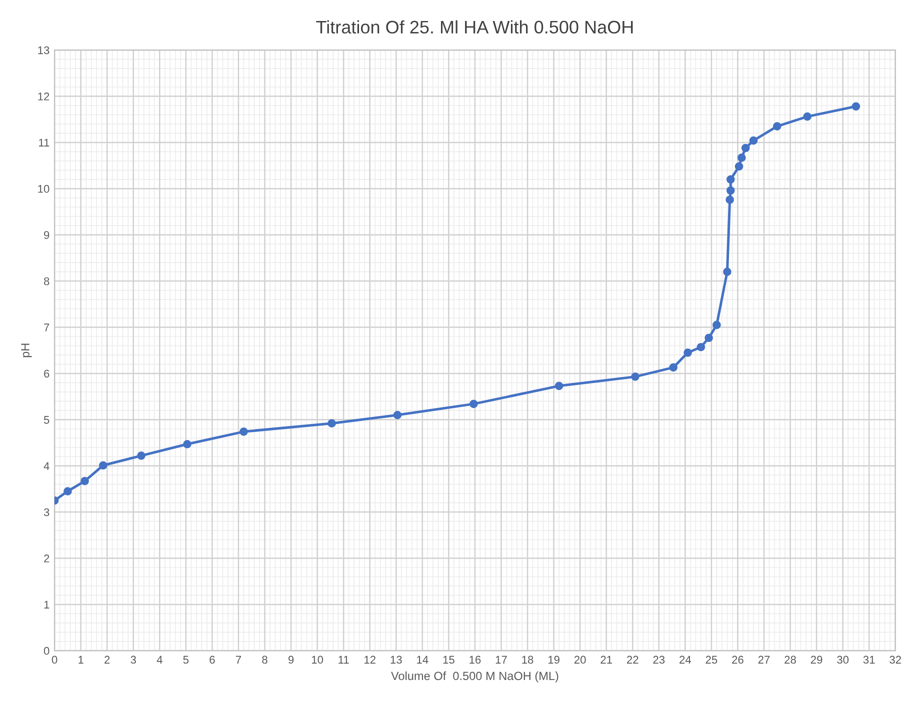 Image resolution: width=909 pixels, height=715 pixels. Describe the element at coordinates (47, 281) in the screenshot. I see `y-tick-label: 8` at that location.